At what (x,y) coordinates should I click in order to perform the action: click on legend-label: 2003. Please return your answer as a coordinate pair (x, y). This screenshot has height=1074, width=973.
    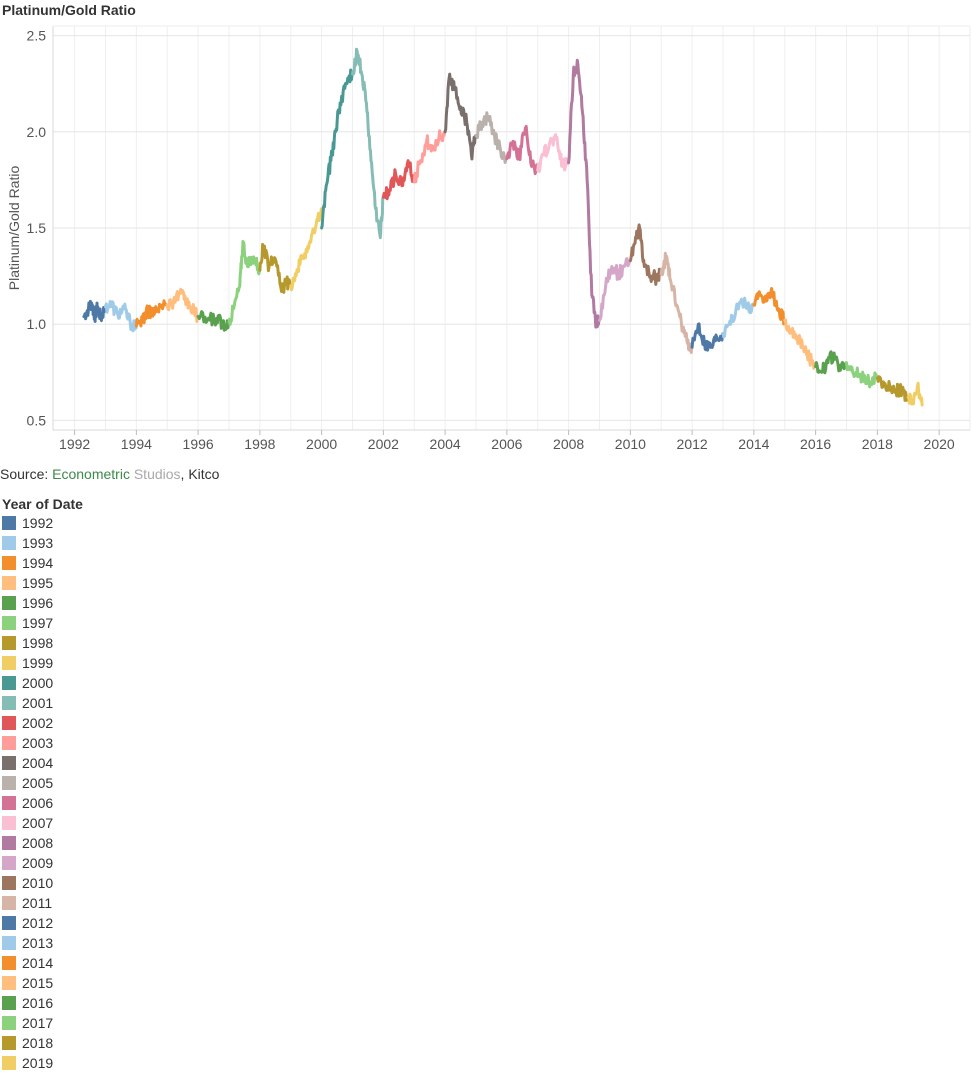
    Looking at the image, I should click on (38, 743).